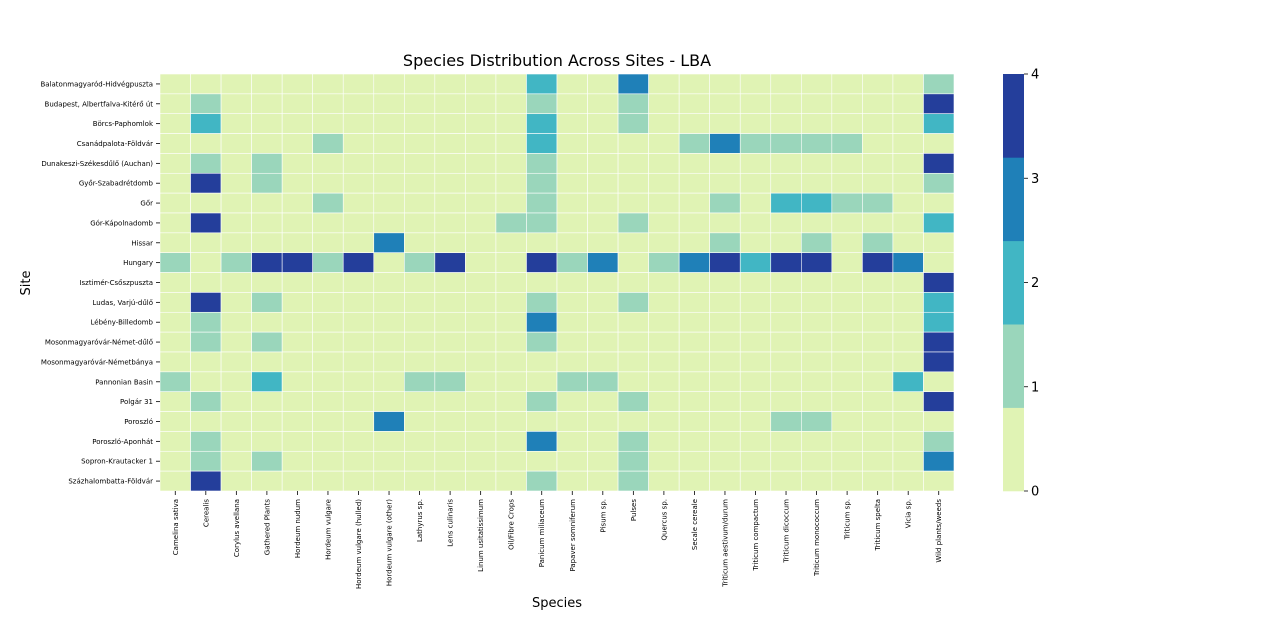  Describe the element at coordinates (1035, 492) in the screenshot. I see `colorbar-tick-label: 0` at that location.